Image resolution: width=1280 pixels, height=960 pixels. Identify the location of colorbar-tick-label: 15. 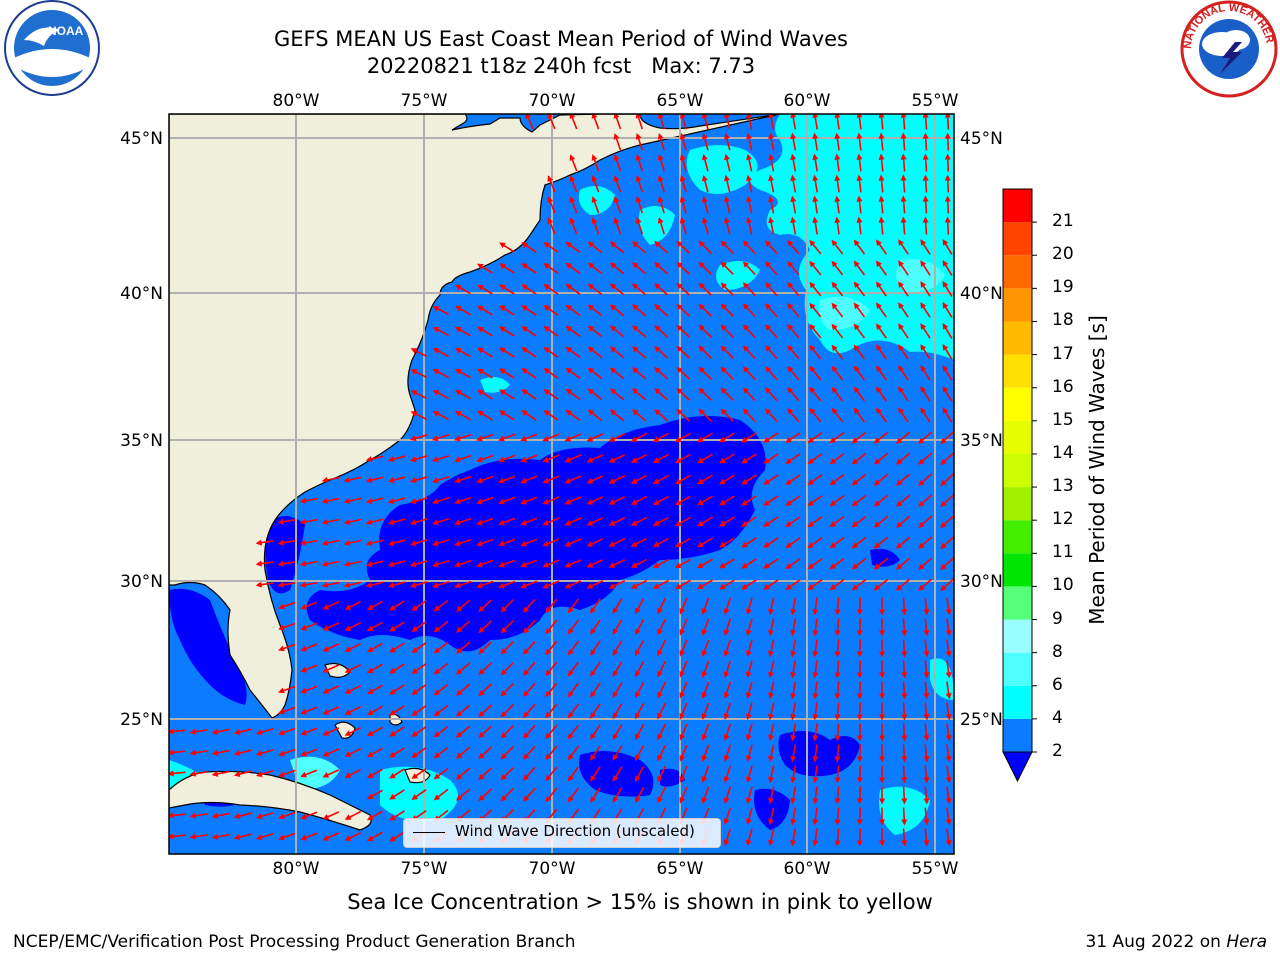
(1063, 419).